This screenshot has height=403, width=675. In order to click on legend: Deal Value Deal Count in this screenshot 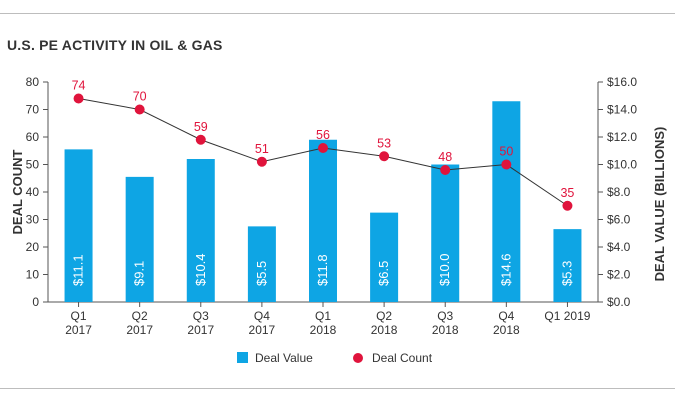, I will do `click(335, 358)`.